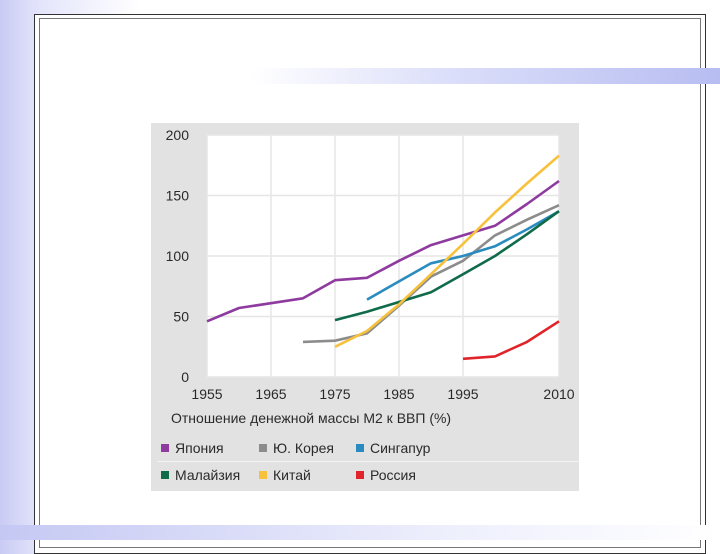 This screenshot has height=554, width=720. Describe the element at coordinates (558, 394) in the screenshot. I see `x-tick-label: 2010` at that location.